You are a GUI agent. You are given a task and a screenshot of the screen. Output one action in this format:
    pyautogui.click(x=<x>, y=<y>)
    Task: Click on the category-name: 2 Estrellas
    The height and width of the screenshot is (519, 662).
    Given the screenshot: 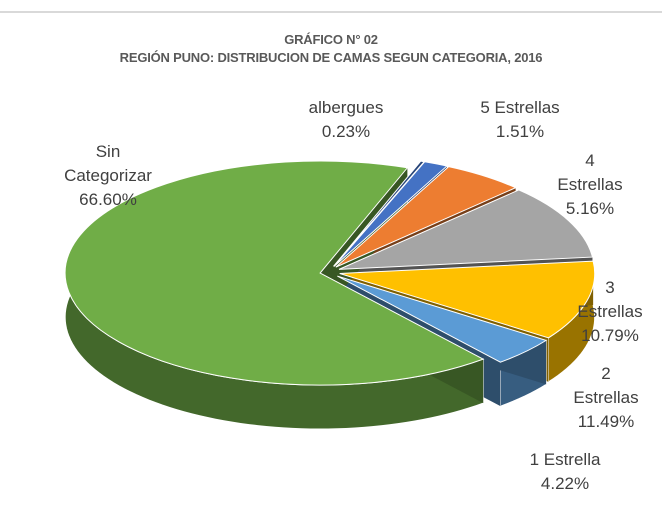 What is the action you would take?
    pyautogui.click(x=606, y=385)
    